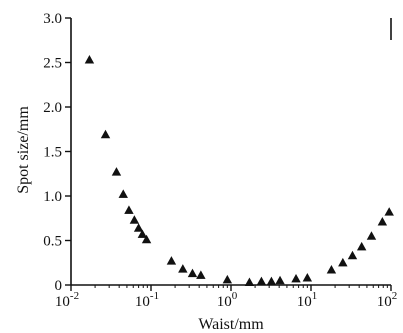  I want to click on y-tick-label: 0, so click(59, 286).